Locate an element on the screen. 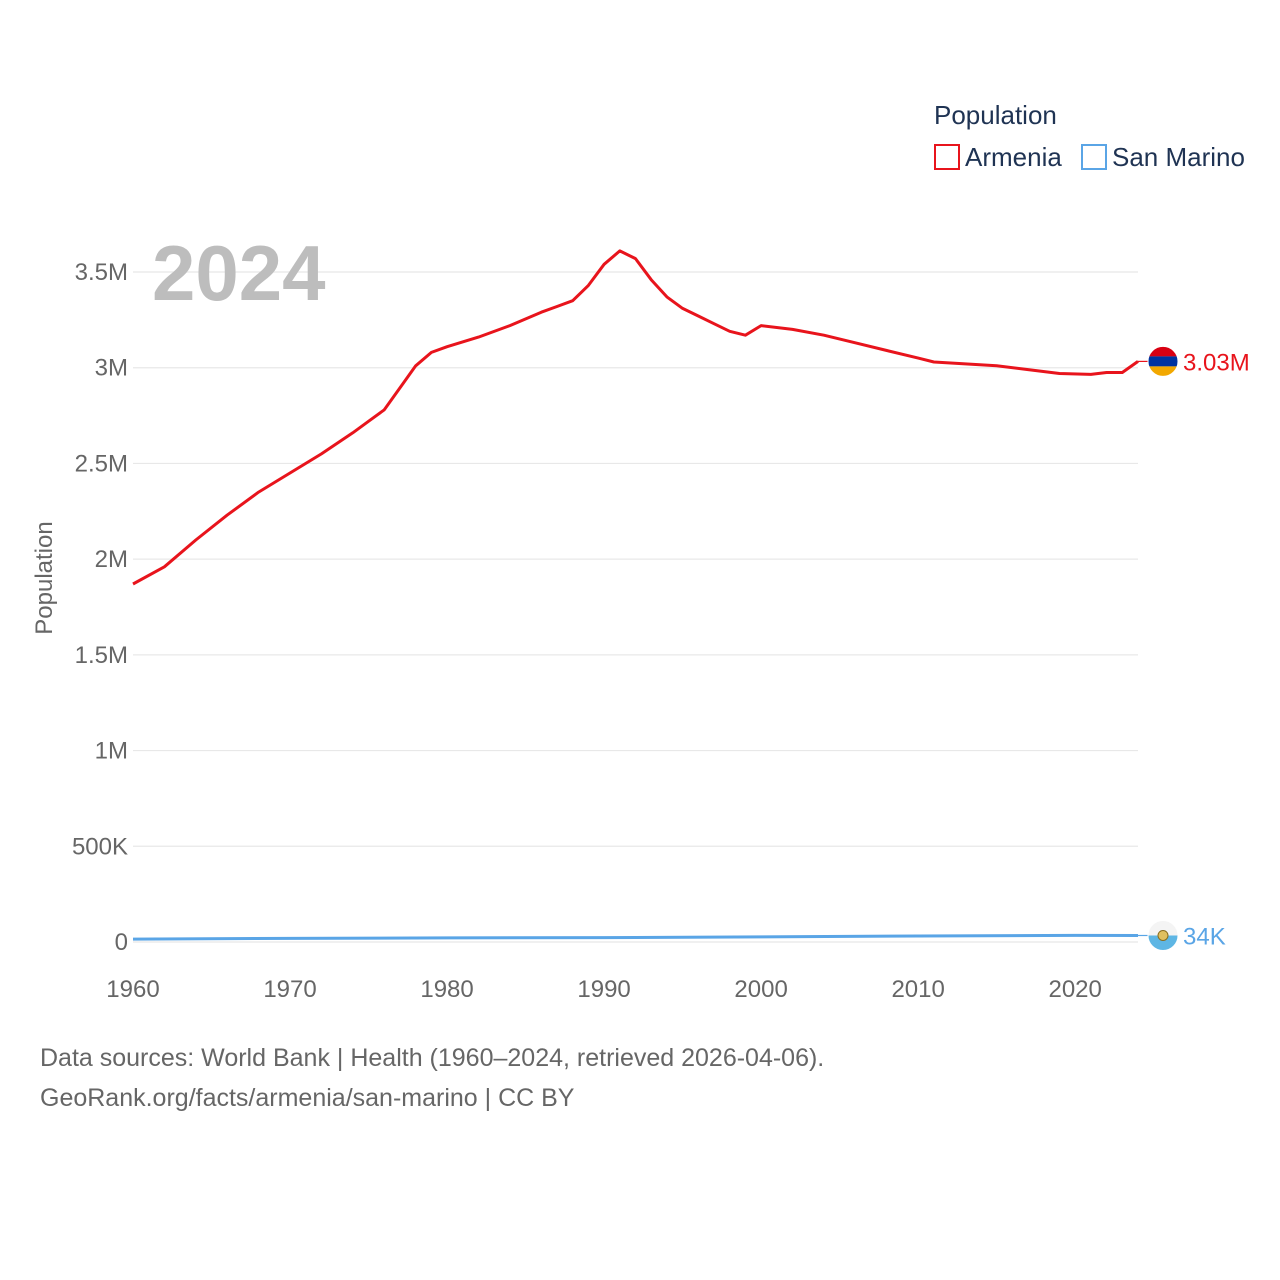  x-tick-label: 1960 is located at coordinates (132, 989).